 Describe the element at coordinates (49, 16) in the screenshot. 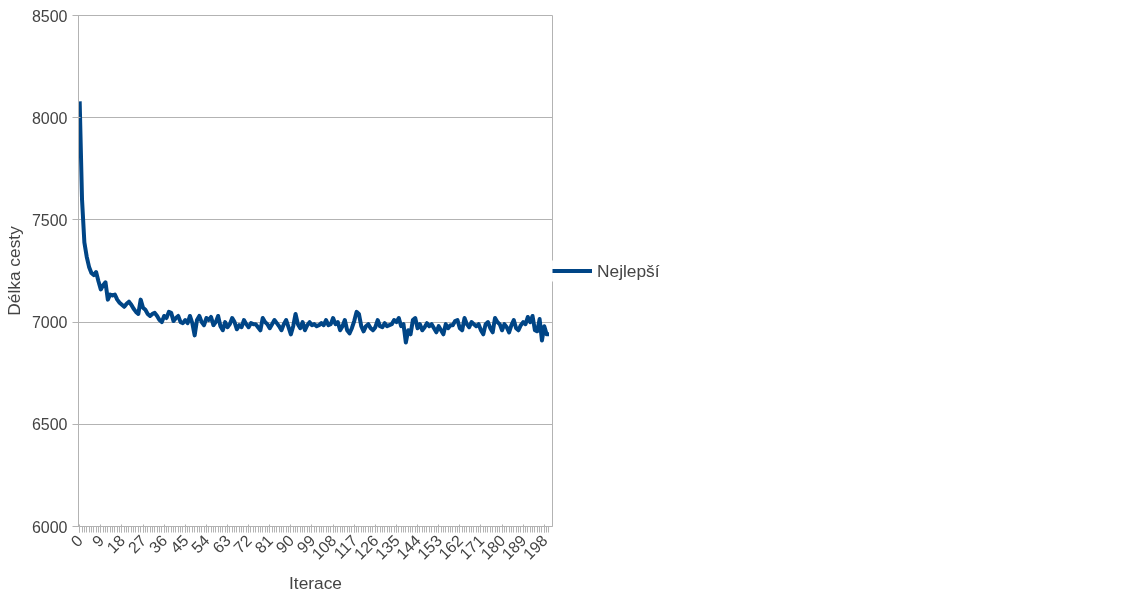

I see `y-tick-label: 8500` at that location.